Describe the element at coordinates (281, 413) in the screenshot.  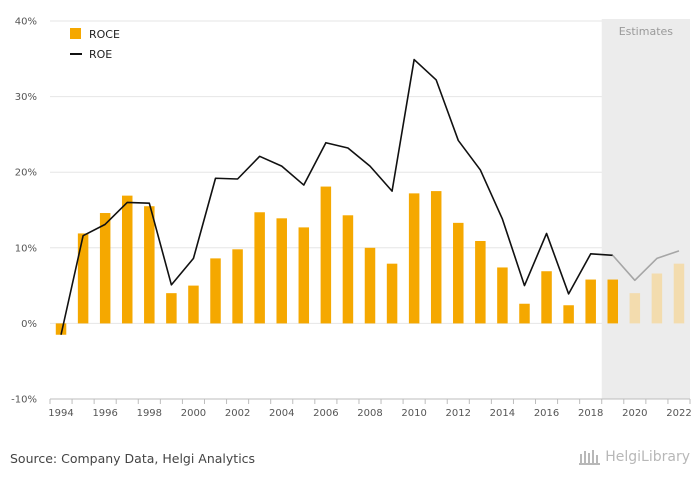
I see `x-tick-label: 2004` at that location.